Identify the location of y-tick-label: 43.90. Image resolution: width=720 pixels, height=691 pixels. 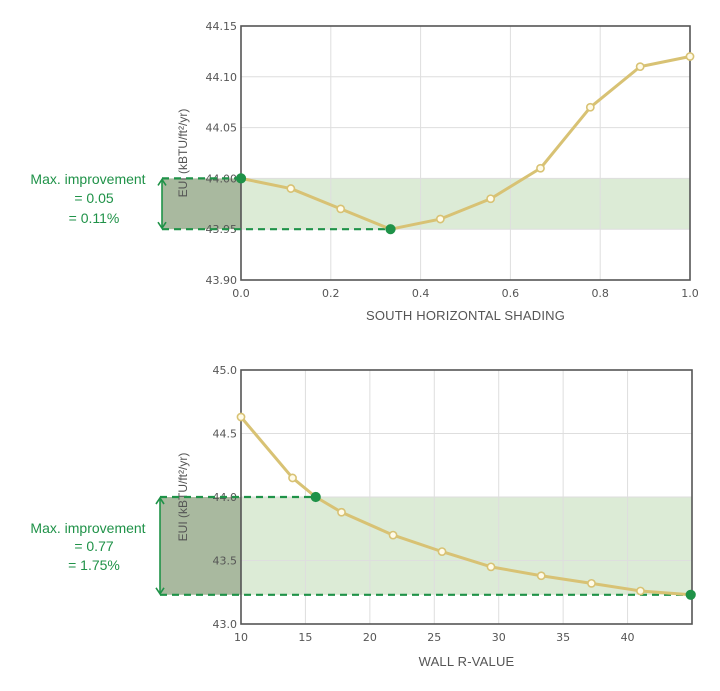
(222, 280).